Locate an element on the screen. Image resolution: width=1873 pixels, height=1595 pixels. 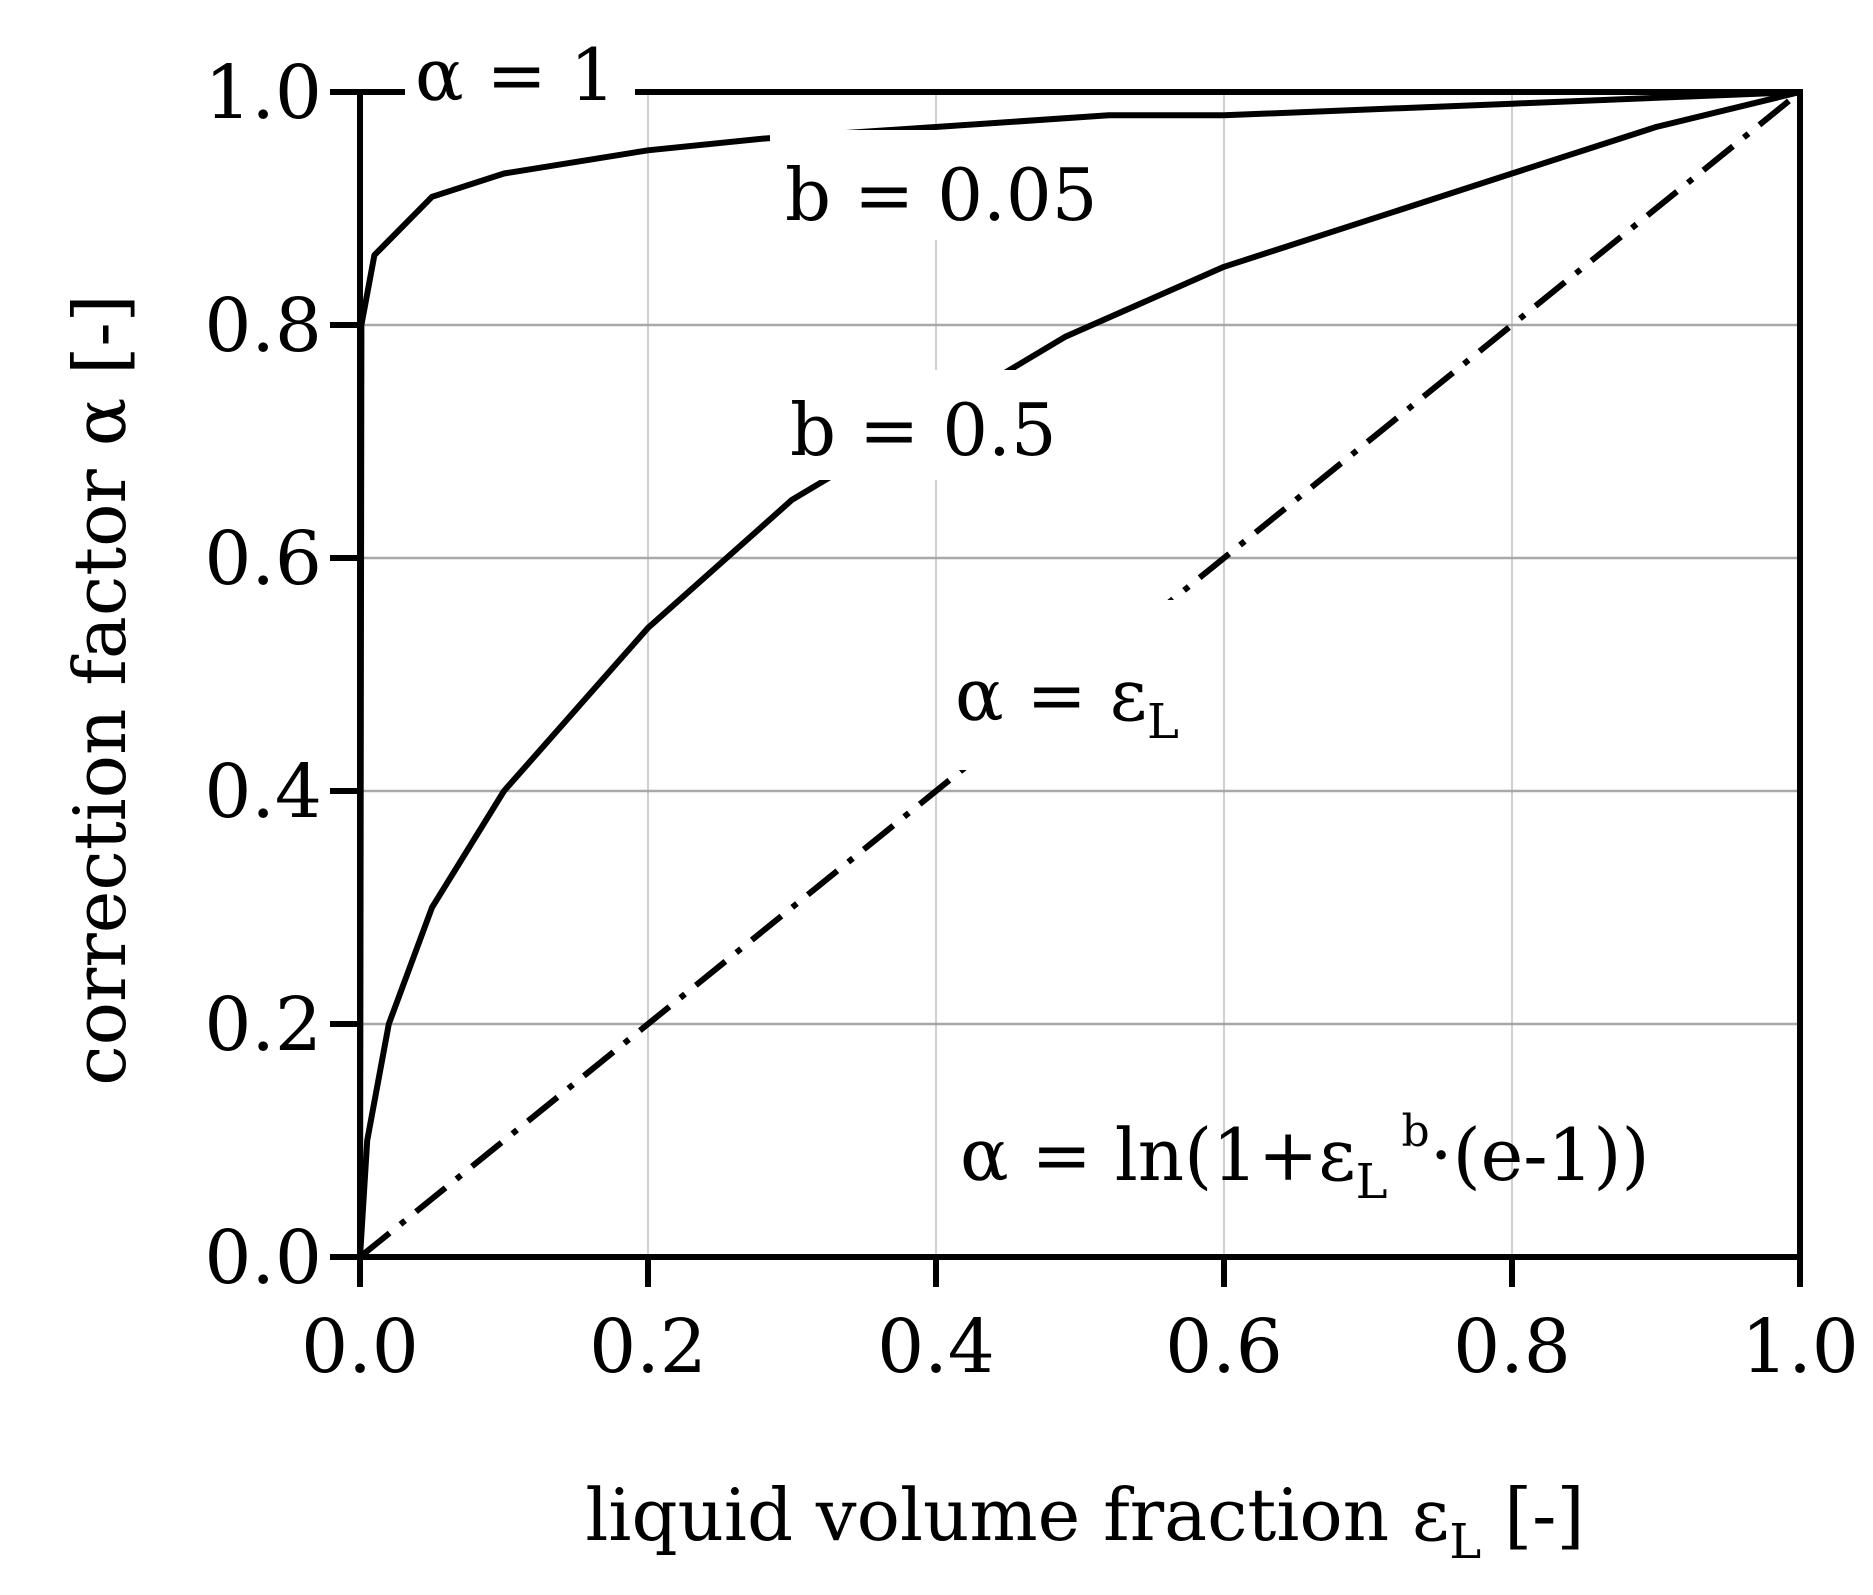
label-alpha-1-bg is located at coordinates (520, 70).